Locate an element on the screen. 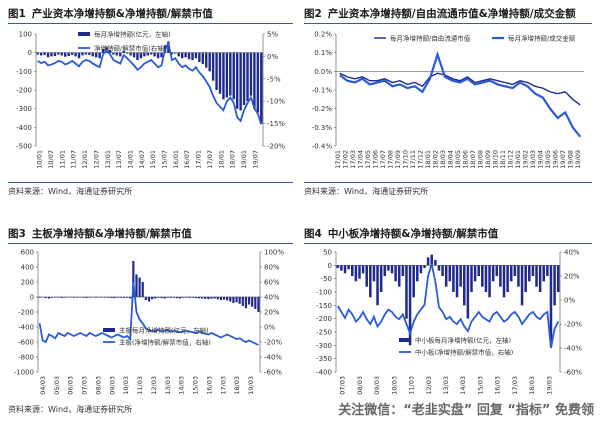 Image resolution: width=600 pixels, height=426 pixels. x-tick-label: 15/03 is located at coordinates (481, 385).